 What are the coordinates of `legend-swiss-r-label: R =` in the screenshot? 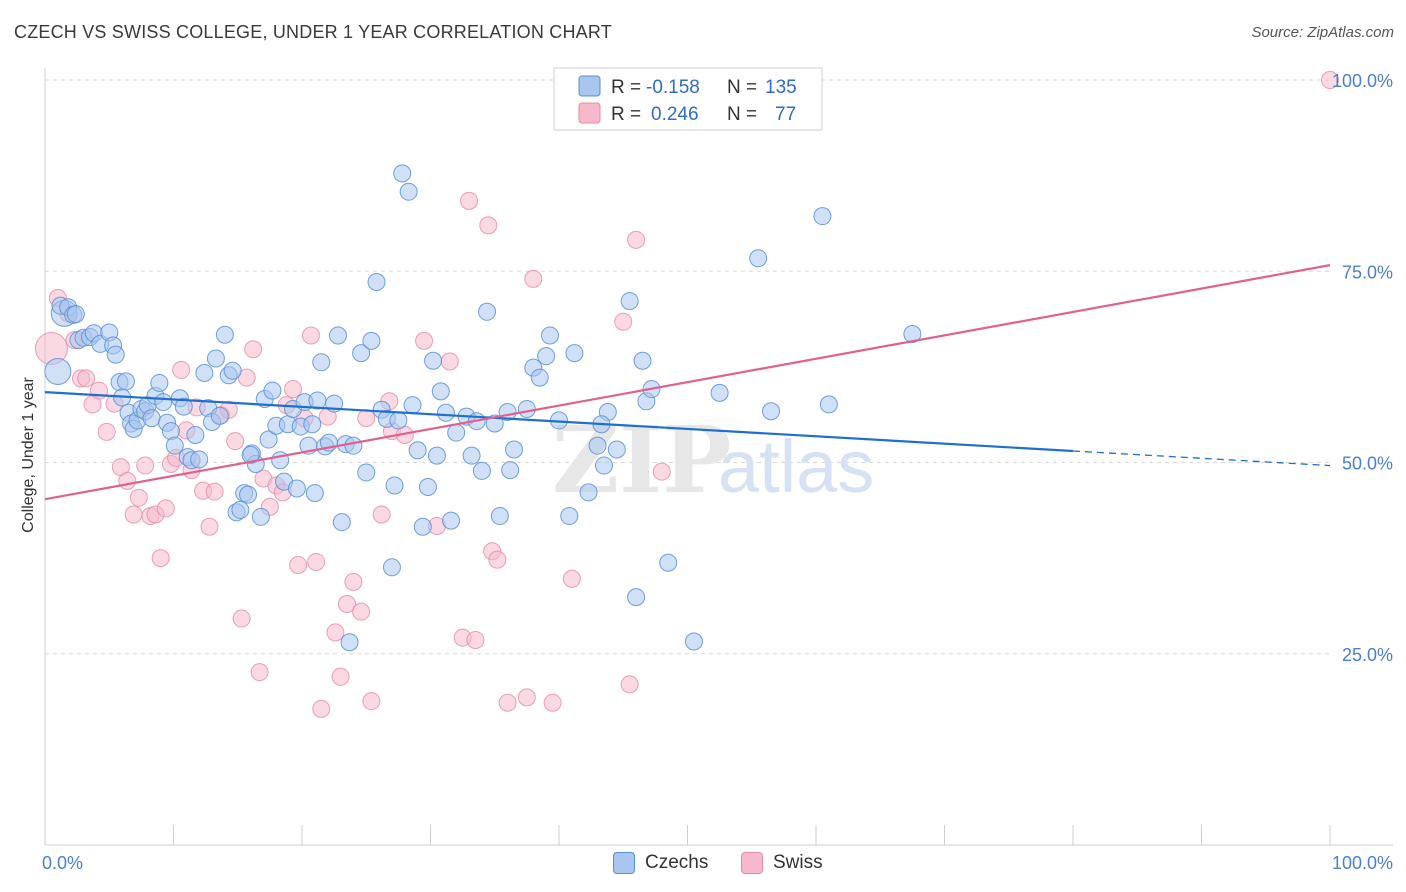 It's located at (626, 114).